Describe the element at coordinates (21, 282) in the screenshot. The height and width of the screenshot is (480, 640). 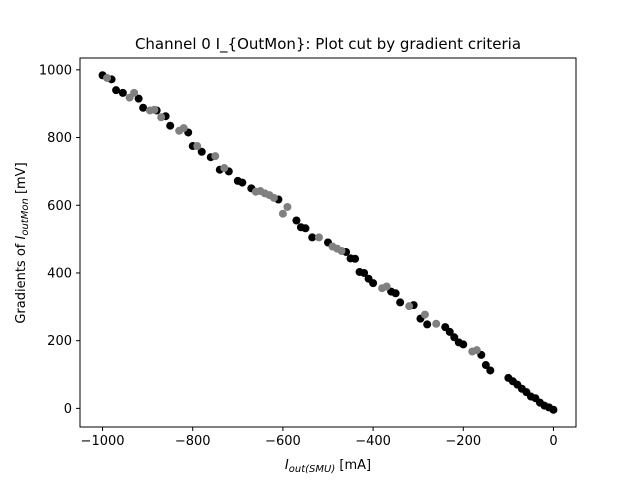
I see `y-axis-label-prefix: Gradients of` at that location.